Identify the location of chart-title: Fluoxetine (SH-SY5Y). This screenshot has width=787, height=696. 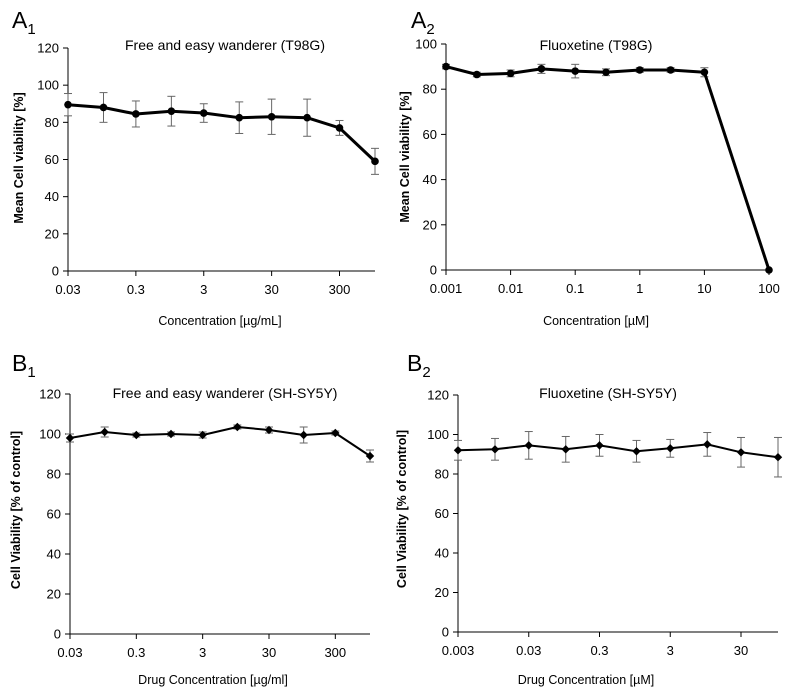
(608, 393).